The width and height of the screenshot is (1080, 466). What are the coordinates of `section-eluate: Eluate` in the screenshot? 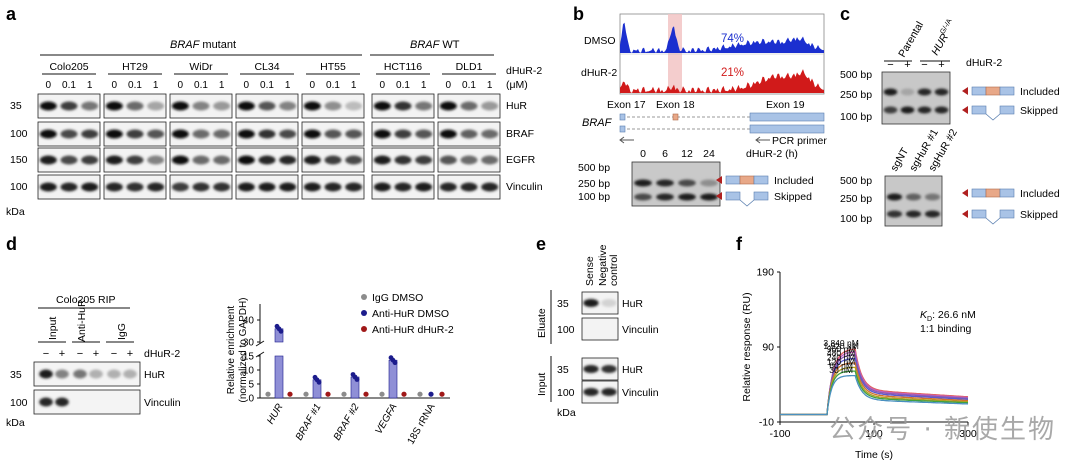 It's located at (542, 323).